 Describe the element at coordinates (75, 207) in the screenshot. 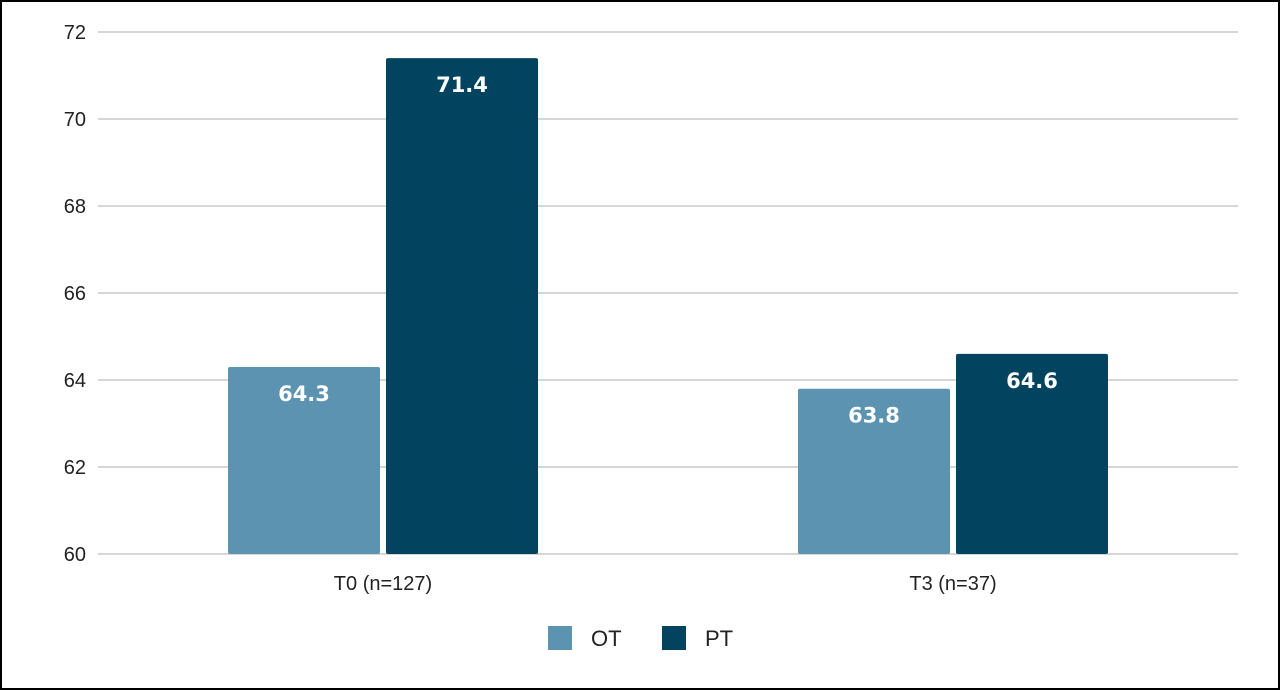

I see `y-tick-label: 68` at that location.